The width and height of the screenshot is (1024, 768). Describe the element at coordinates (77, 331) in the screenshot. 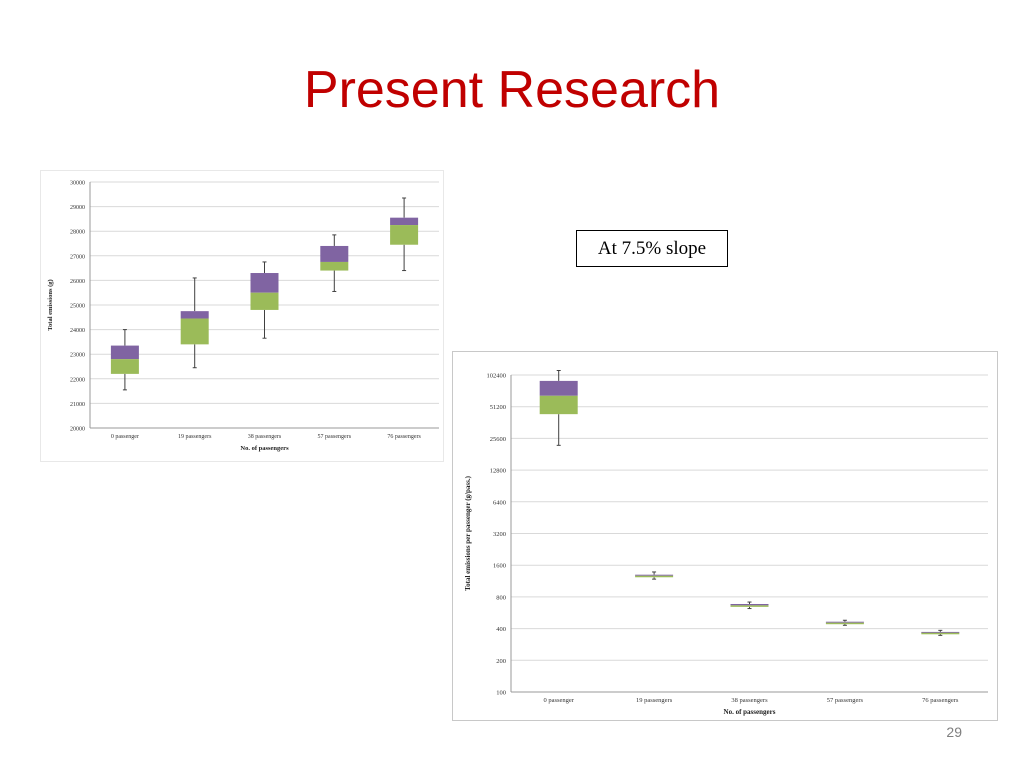

I see `y-tick-label: 24000` at that location.